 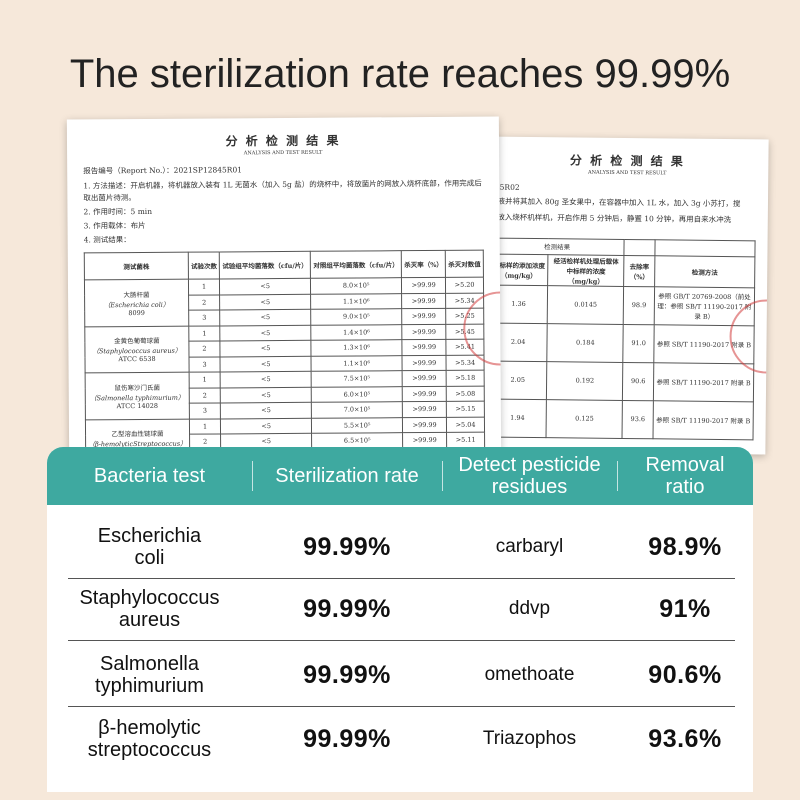 I want to click on strain-code: ATCC 6538, so click(x=137, y=359).